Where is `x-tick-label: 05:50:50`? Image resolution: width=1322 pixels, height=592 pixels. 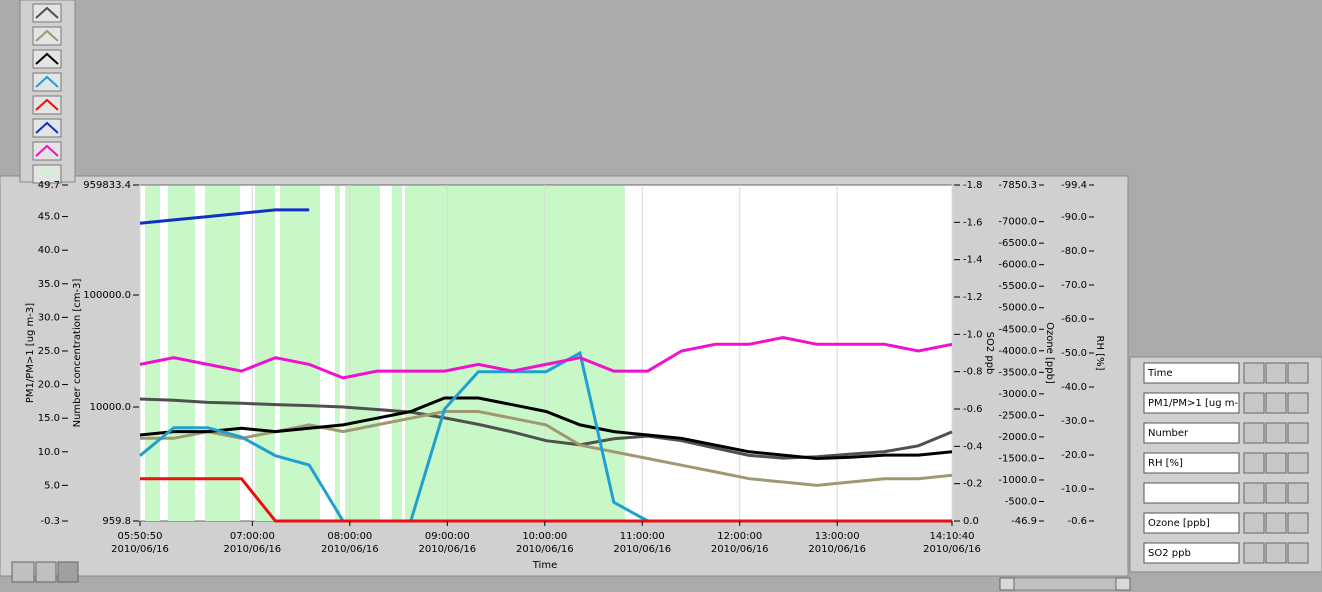 x-tick-label: 05:50:50 is located at coordinates (140, 536).